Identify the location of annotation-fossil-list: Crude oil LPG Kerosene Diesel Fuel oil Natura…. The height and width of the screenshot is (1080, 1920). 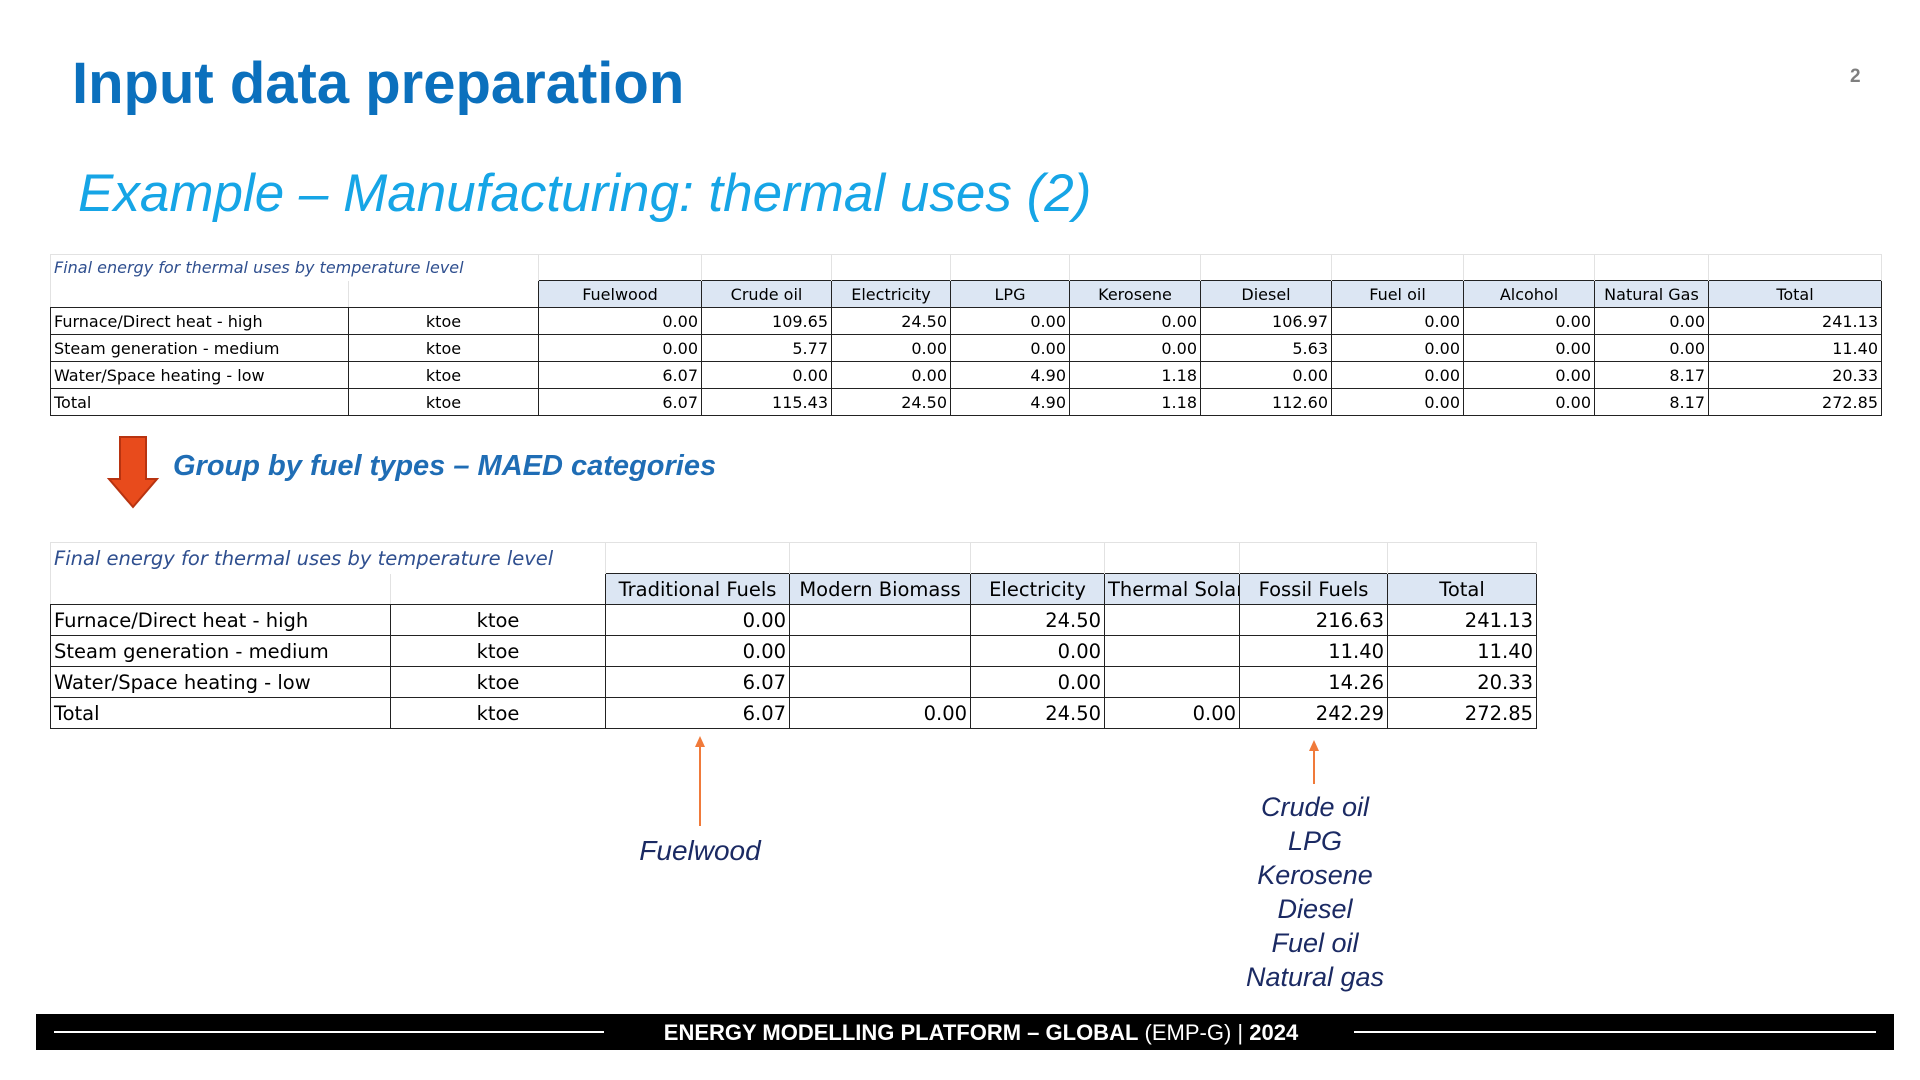
(1315, 892).